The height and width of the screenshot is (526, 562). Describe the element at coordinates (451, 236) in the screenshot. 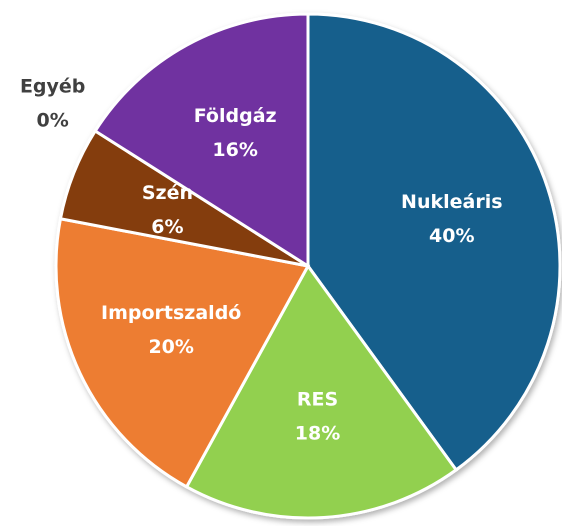

I see `slice-value-label: 40%` at that location.